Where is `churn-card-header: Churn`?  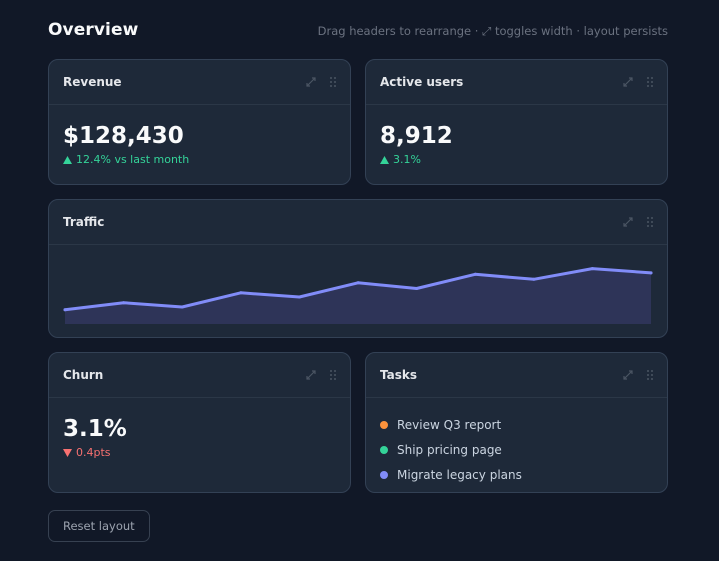
churn-card-header: Churn is located at coordinates (199, 375).